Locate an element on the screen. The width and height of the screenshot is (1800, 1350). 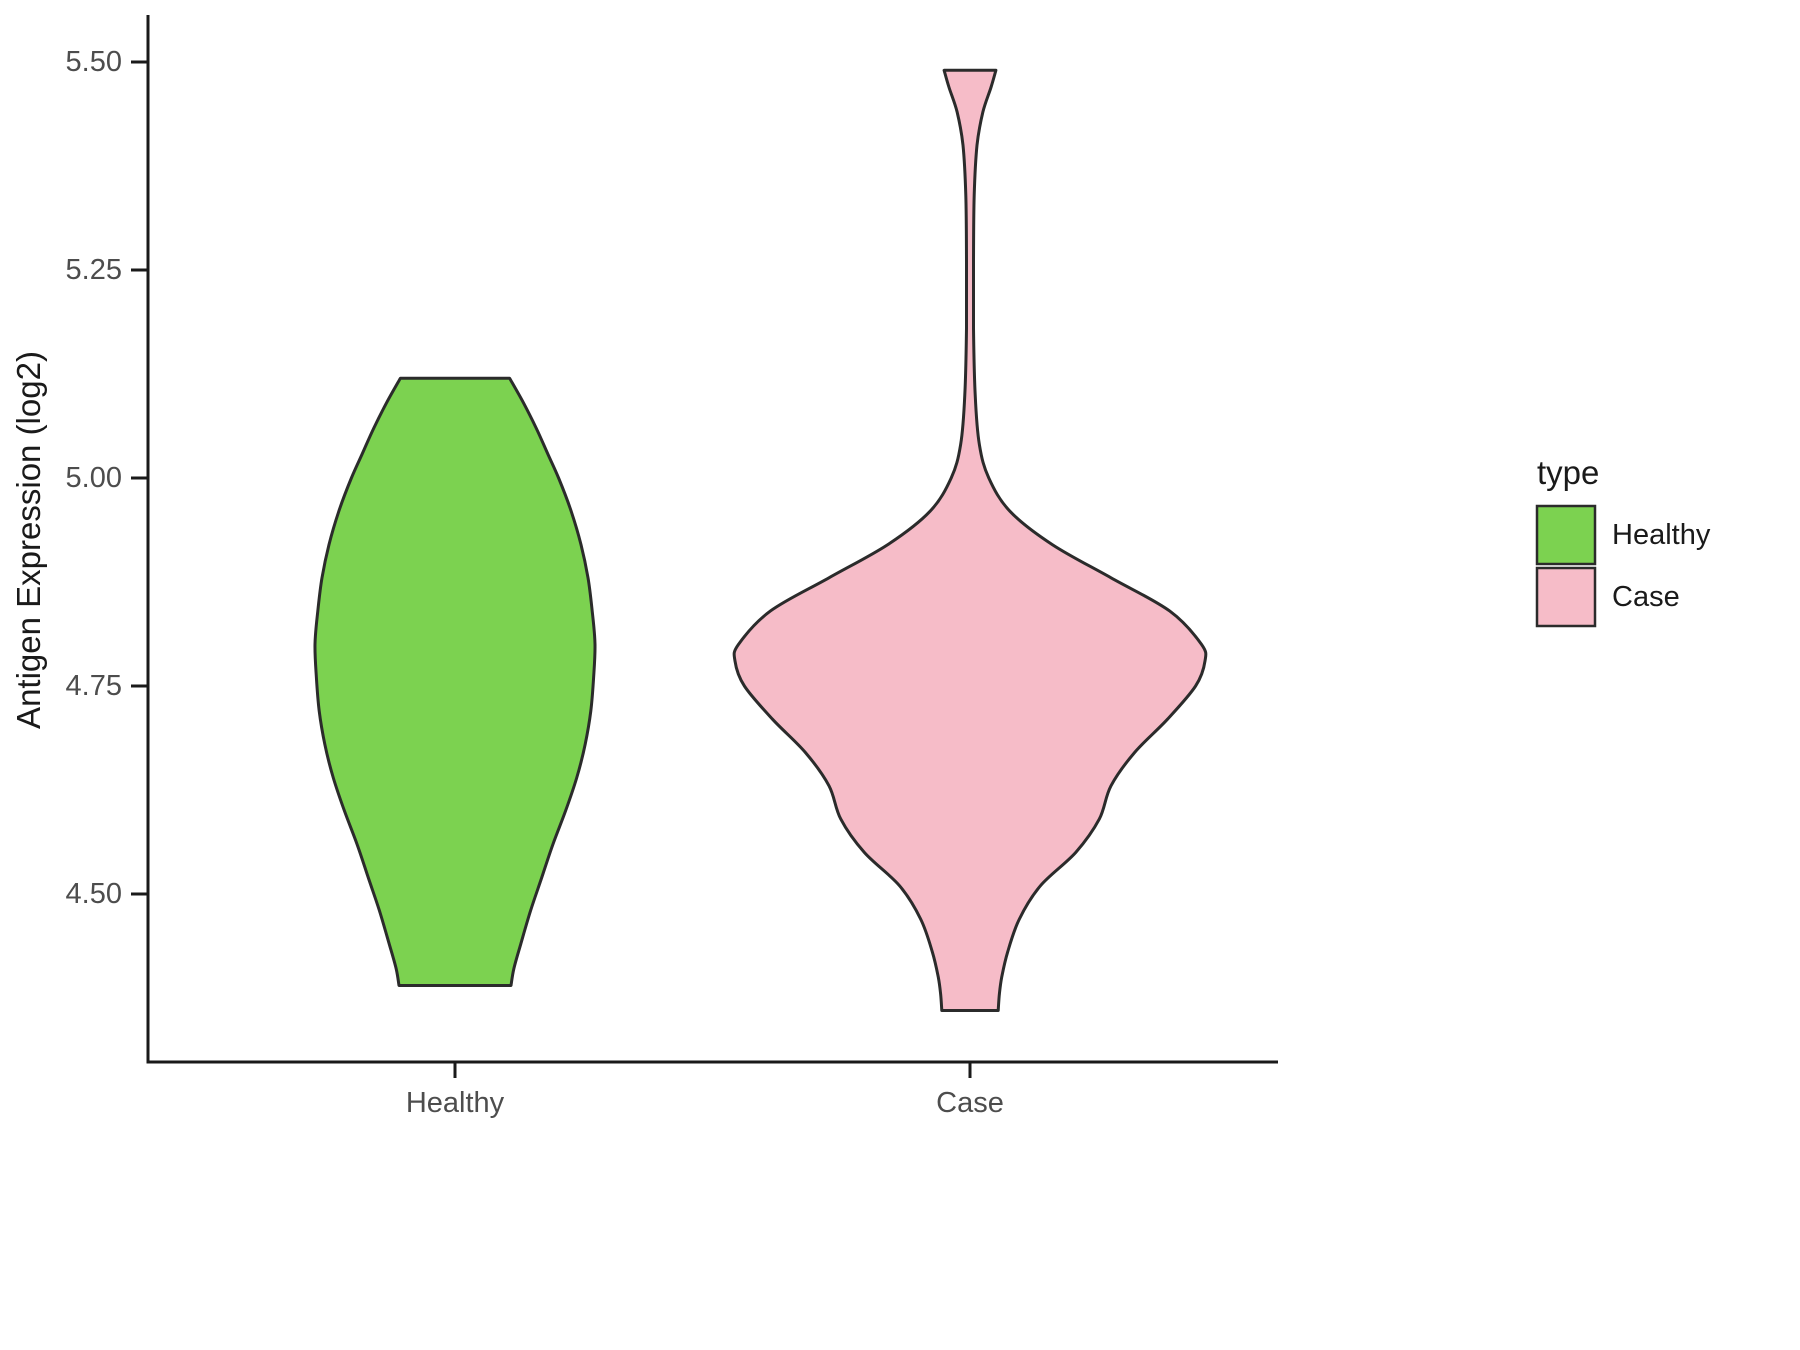
y-tick-label: 4.50 is located at coordinates (94, 894).